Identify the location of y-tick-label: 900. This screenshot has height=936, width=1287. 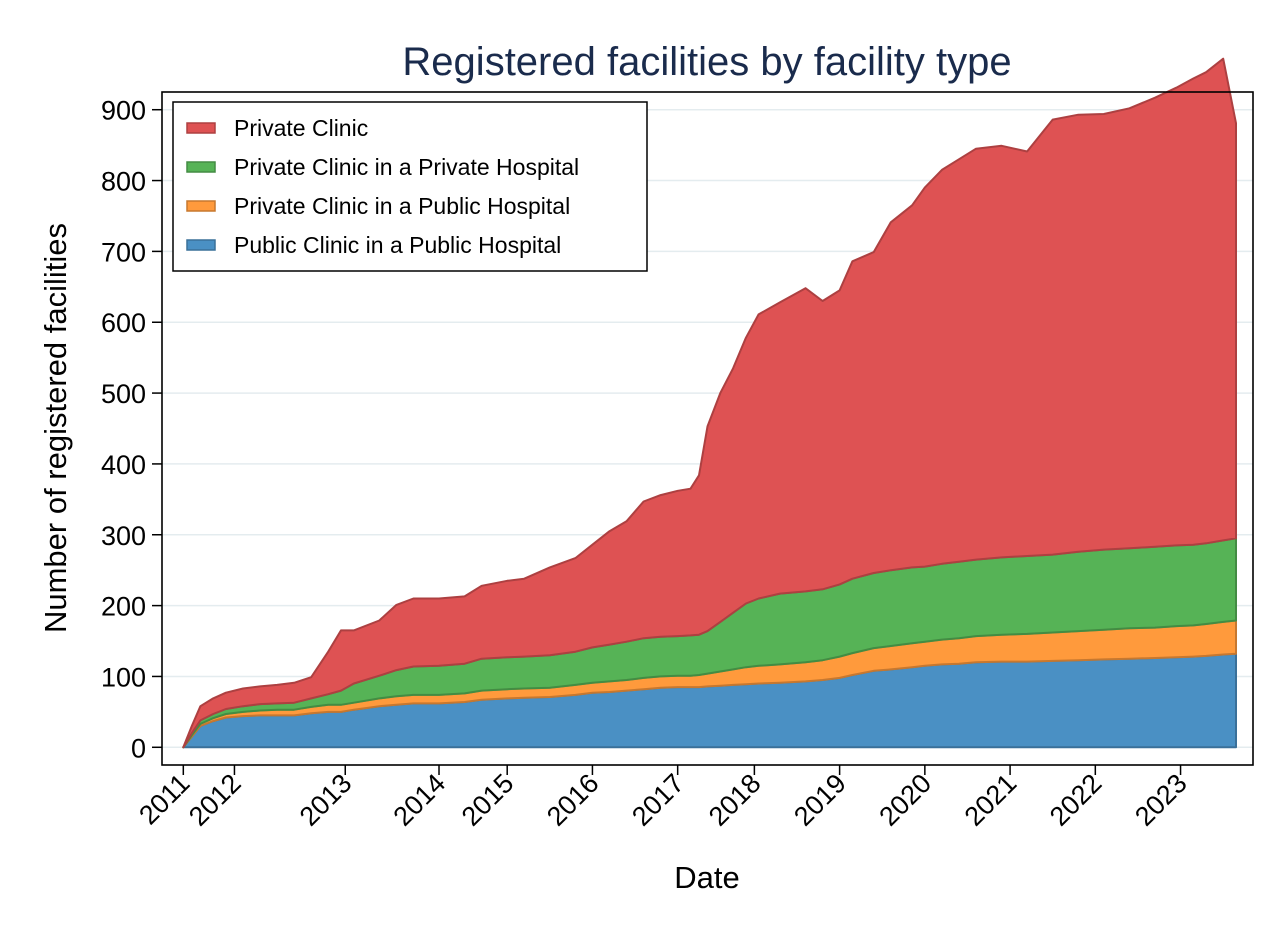
(123, 111).